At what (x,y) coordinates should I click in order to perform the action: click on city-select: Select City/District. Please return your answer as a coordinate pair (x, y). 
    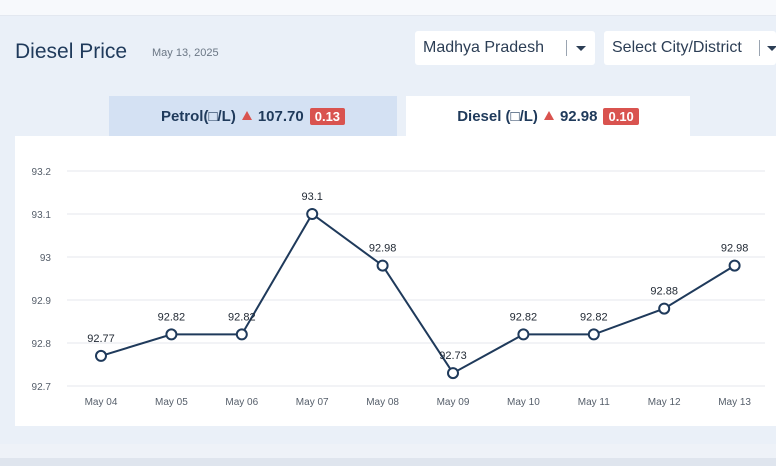
    Looking at the image, I should click on (690, 48).